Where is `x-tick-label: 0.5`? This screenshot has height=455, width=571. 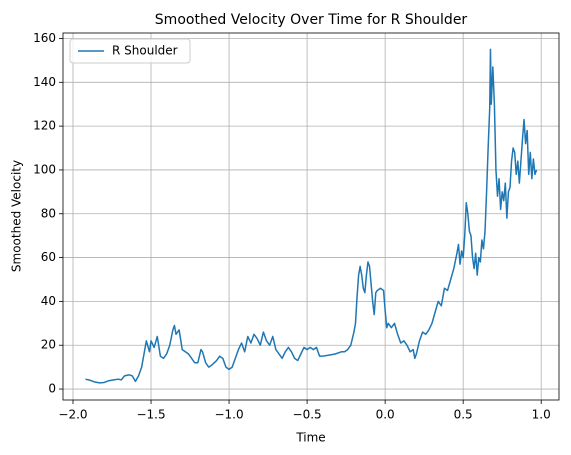
x-tick-label: 0.5 is located at coordinates (463, 415).